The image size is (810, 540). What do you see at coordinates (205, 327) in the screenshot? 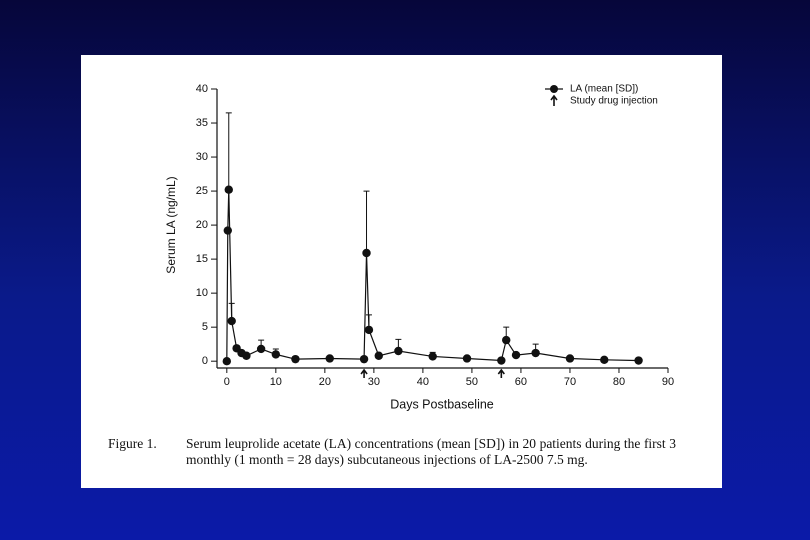
I see `y-tick-label: 5` at bounding box center [205, 327].